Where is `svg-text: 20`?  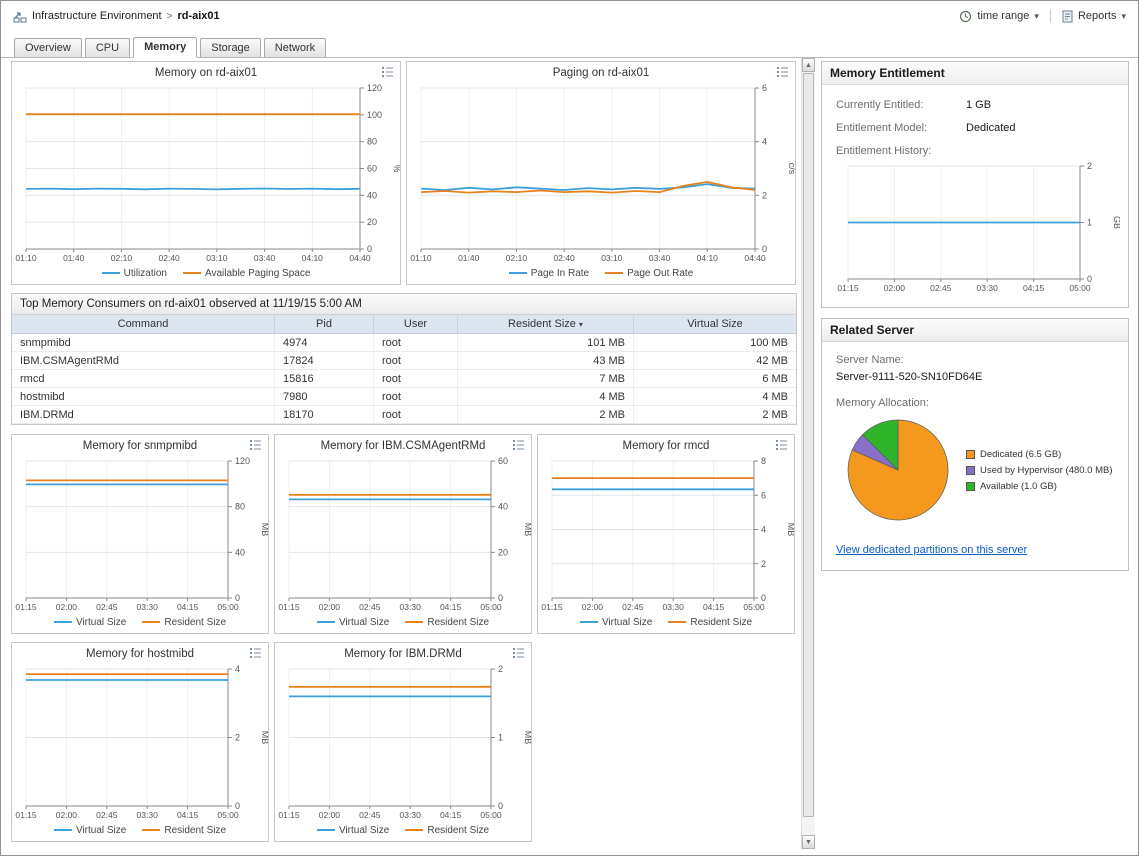 svg-text: 20 is located at coordinates (372, 222).